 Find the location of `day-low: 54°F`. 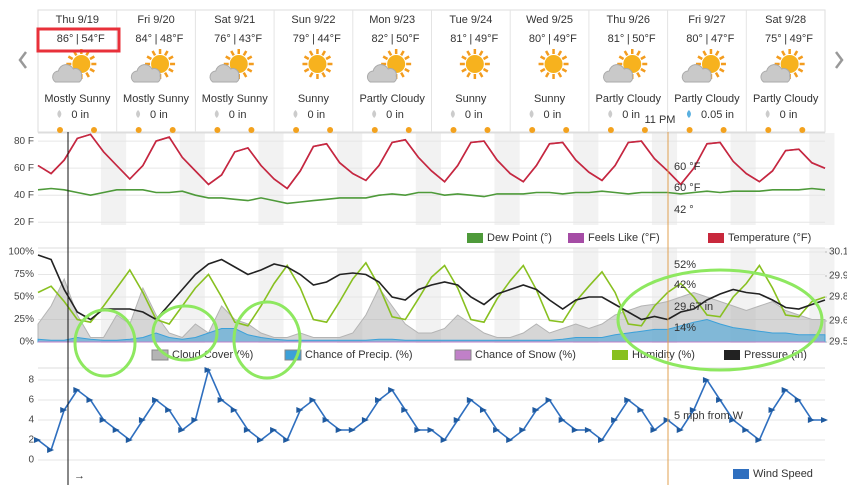

day-low: 54°F is located at coordinates (93, 39).